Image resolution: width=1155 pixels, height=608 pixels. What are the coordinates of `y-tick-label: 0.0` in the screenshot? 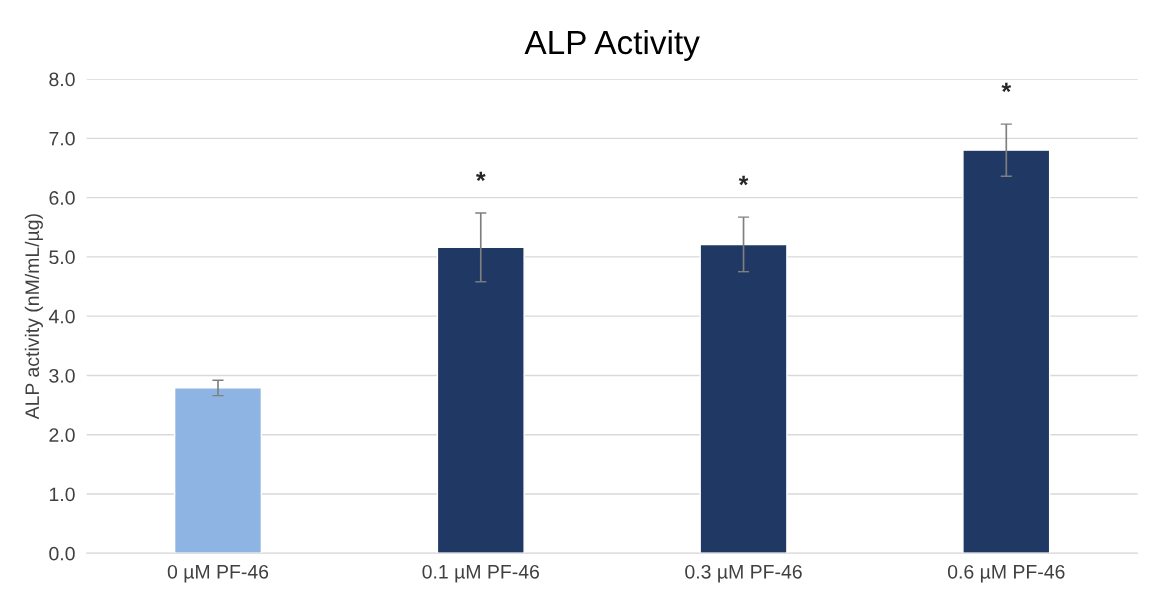 It's located at (62, 553).